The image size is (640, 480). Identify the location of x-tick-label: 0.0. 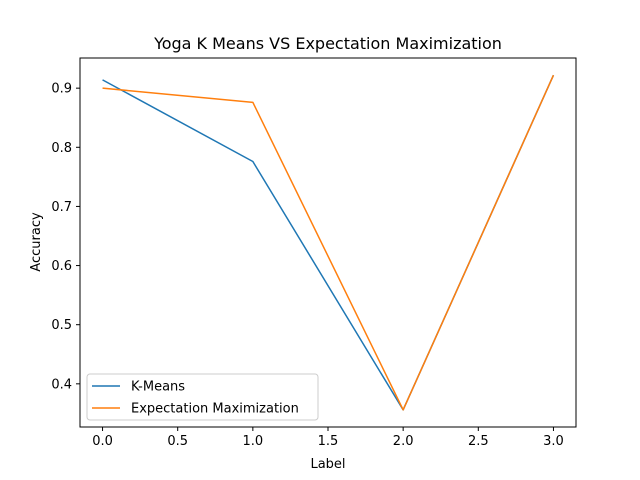
(102, 441).